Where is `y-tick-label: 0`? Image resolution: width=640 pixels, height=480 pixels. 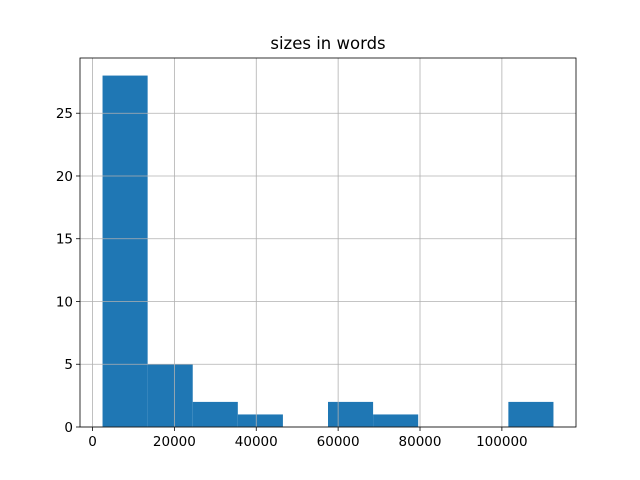 y-tick-label: 0 is located at coordinates (68, 428).